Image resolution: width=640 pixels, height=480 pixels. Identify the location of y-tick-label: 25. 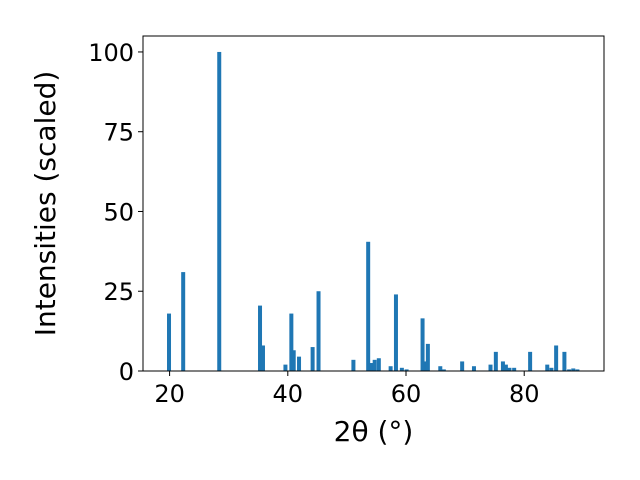
(118, 292).